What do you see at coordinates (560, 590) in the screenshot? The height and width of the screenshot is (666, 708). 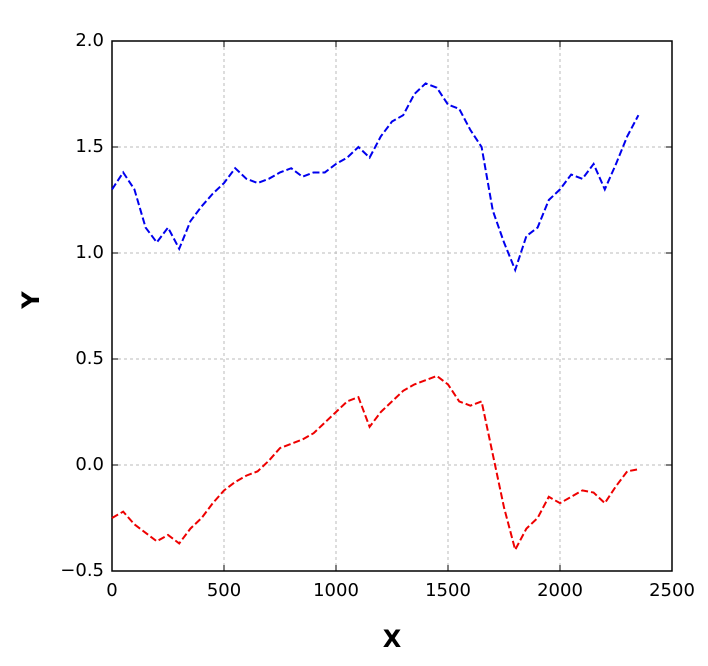 I see `x-tick-label: 2000` at bounding box center [560, 590].